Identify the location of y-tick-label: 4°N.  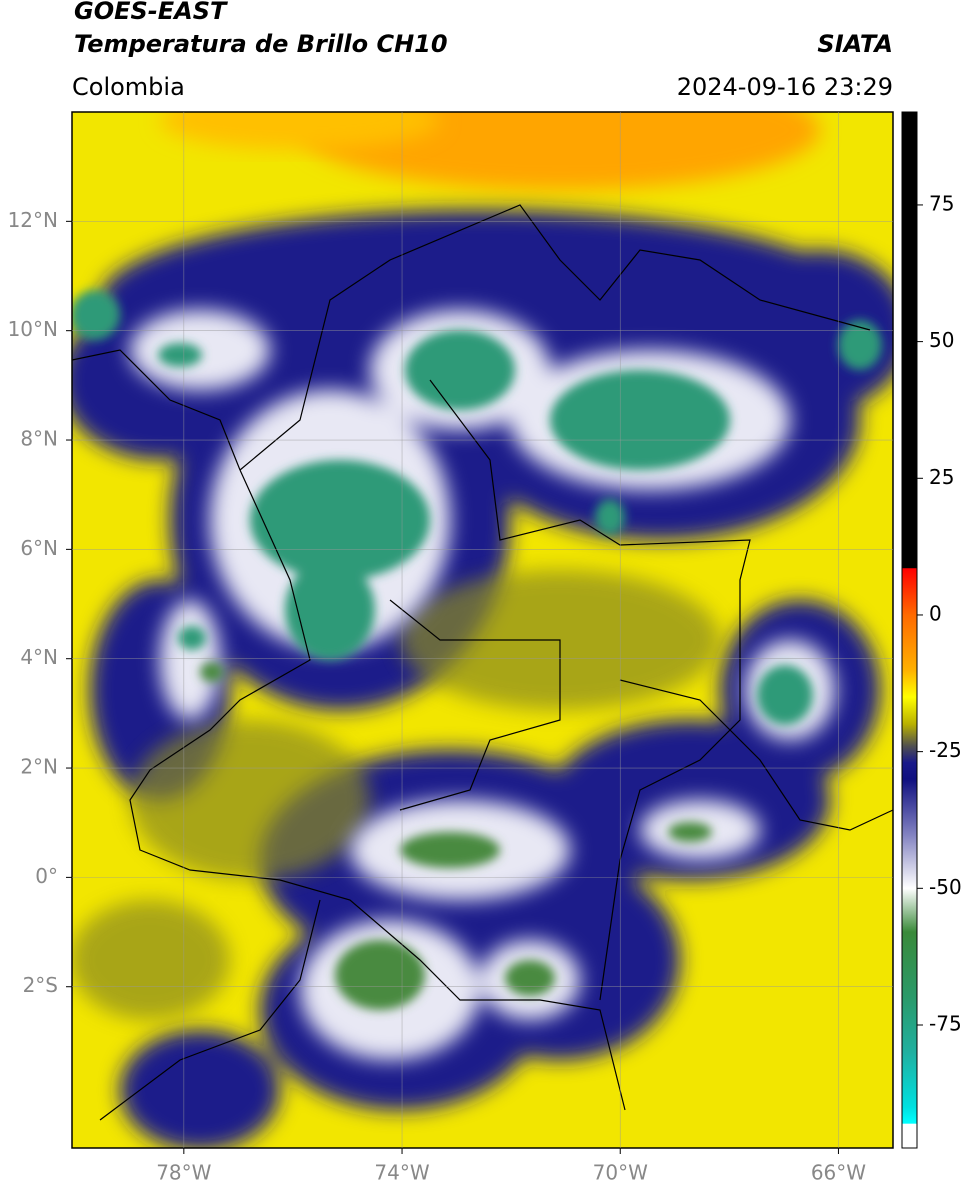
(39, 657).